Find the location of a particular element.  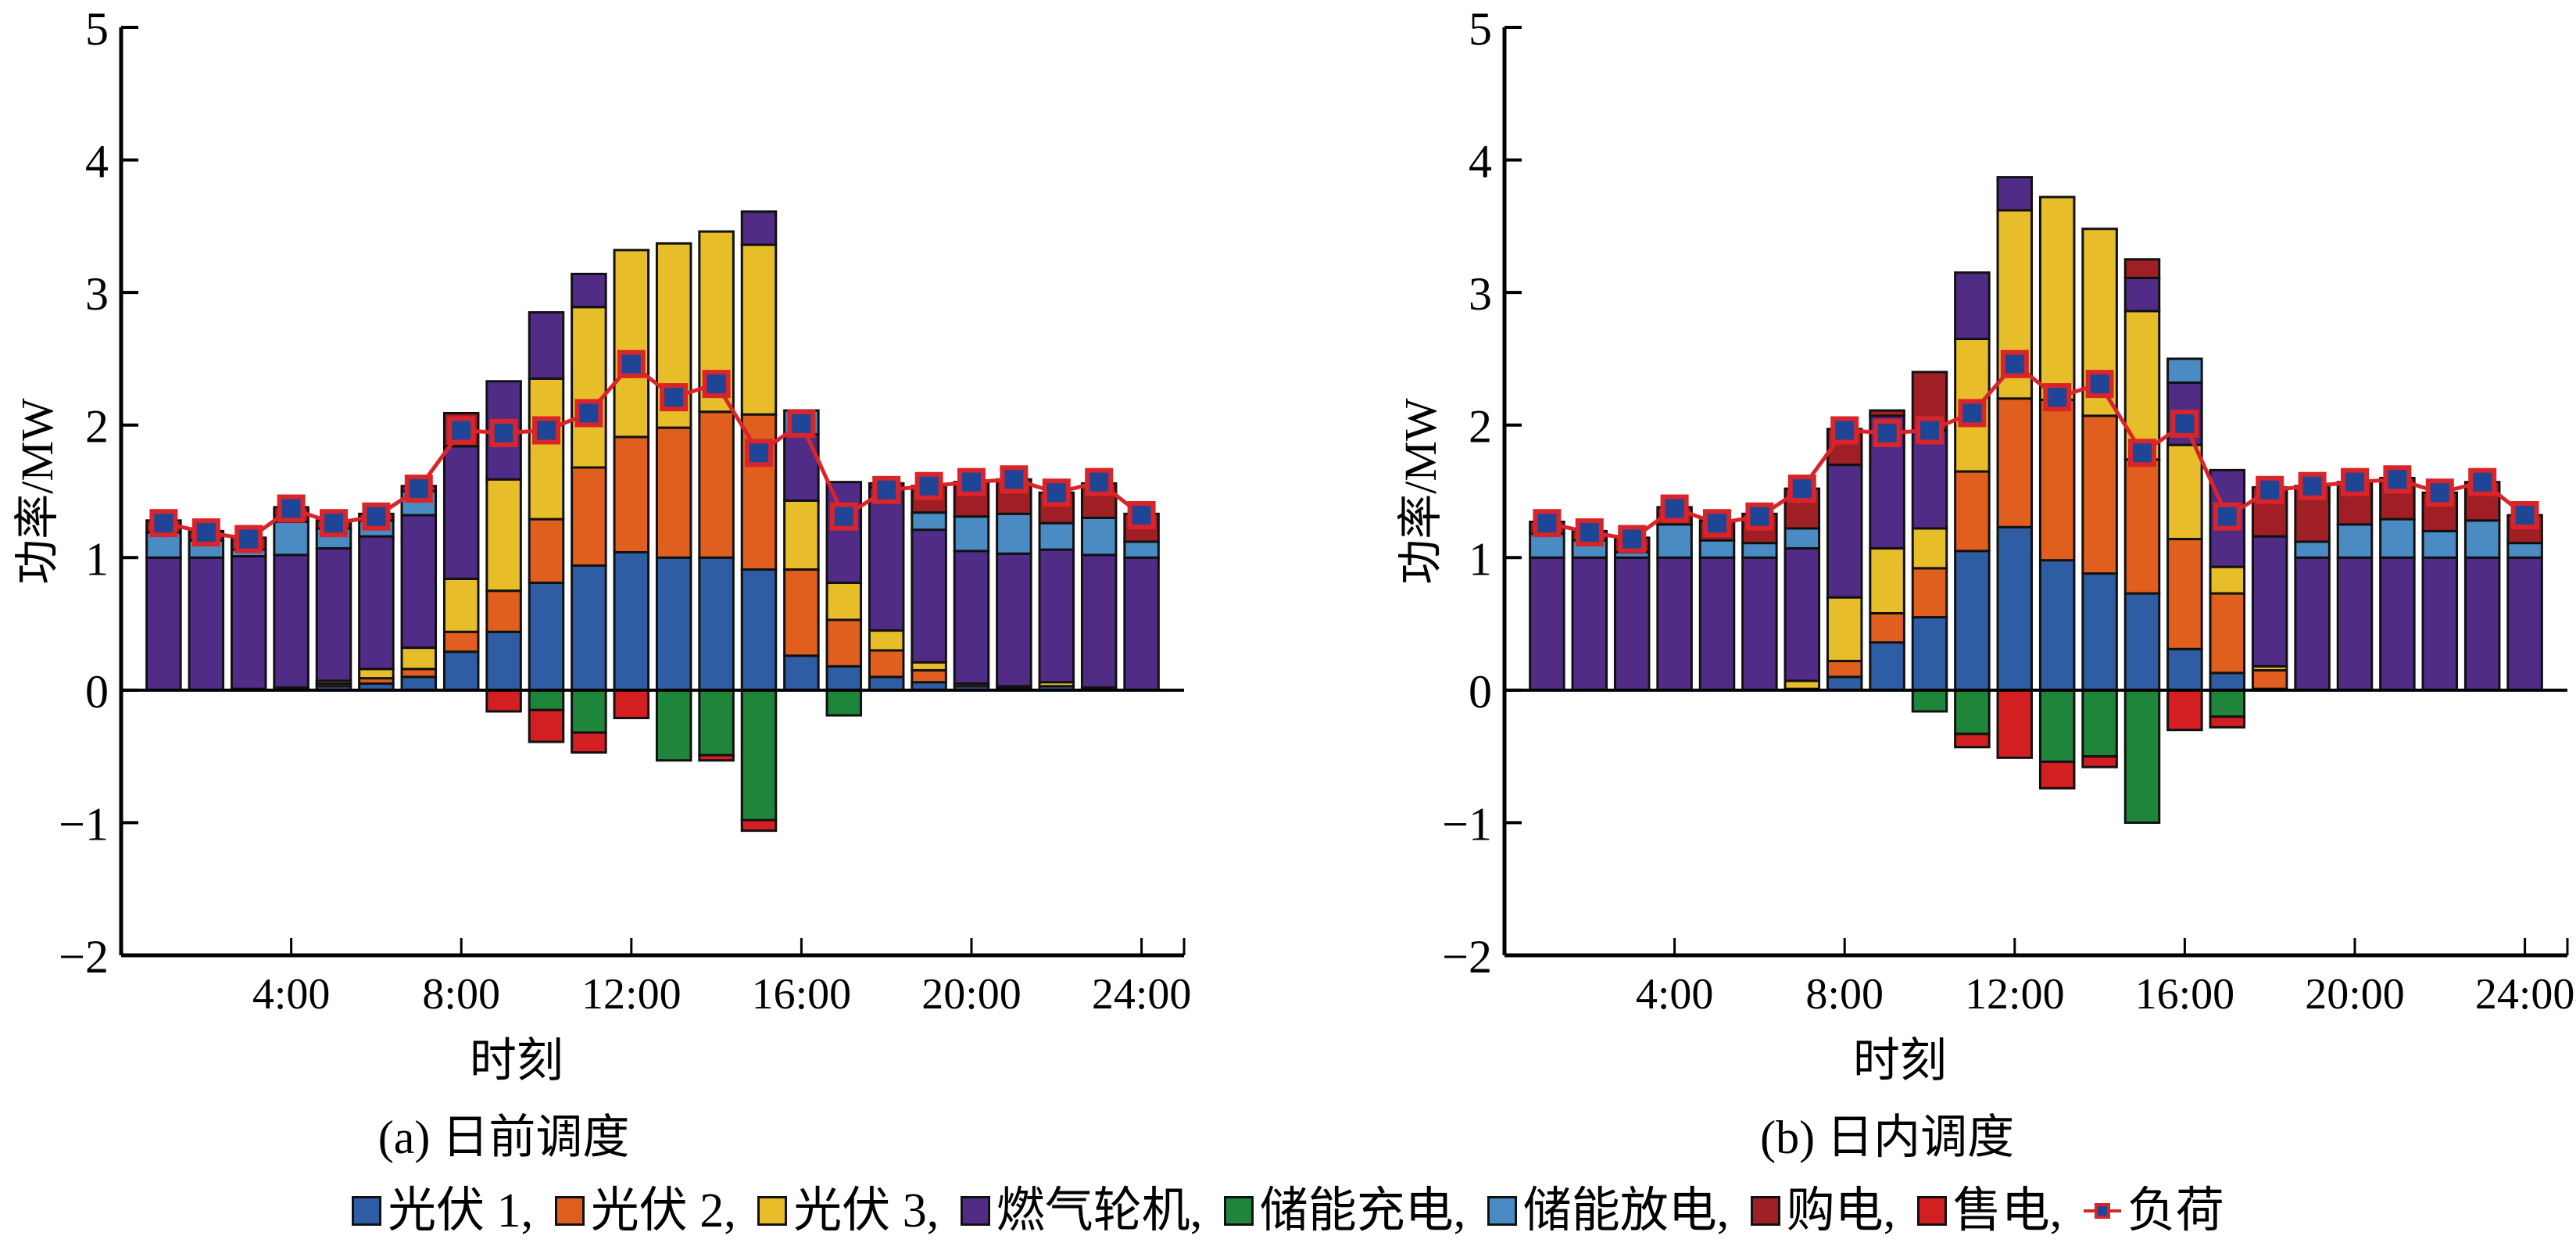

legend-swatch-storage-charge is located at coordinates (1238, 1211).